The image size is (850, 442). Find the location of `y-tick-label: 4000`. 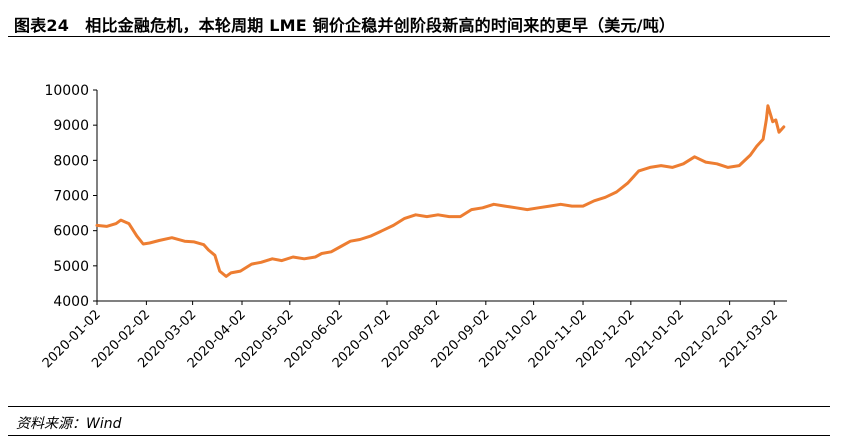

y-tick-label: 4000 is located at coordinates (71, 302).